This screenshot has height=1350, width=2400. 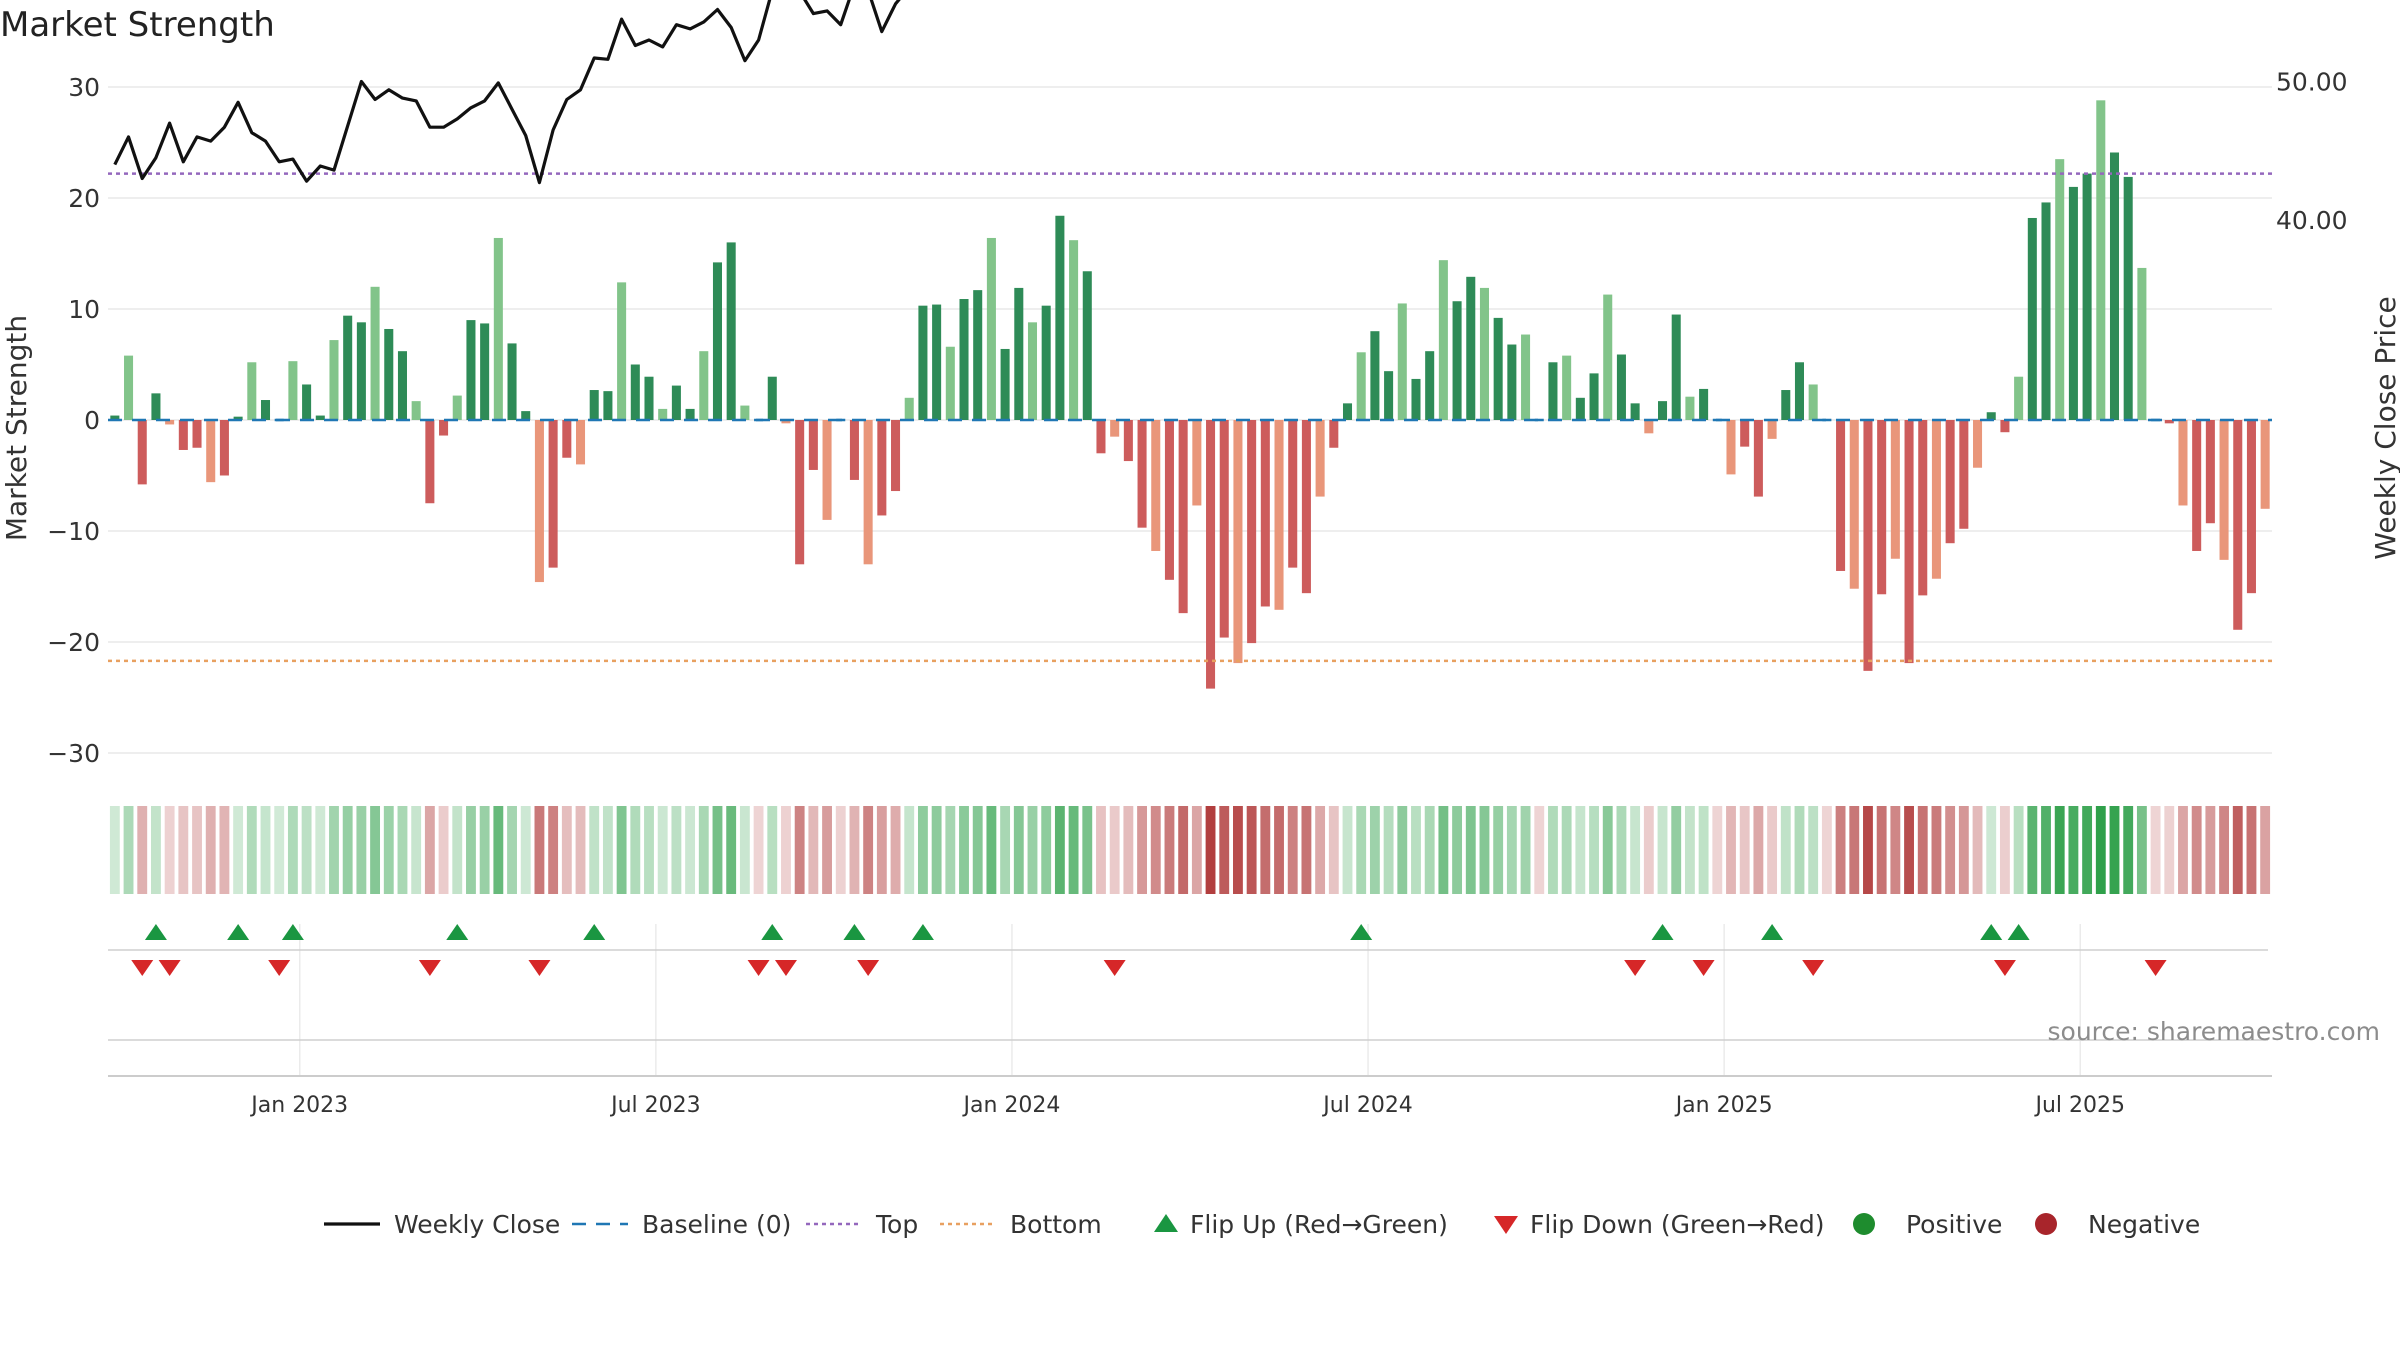 What do you see at coordinates (1927, 1224) in the screenshot?
I see `legend-item: Positive` at bounding box center [1927, 1224].